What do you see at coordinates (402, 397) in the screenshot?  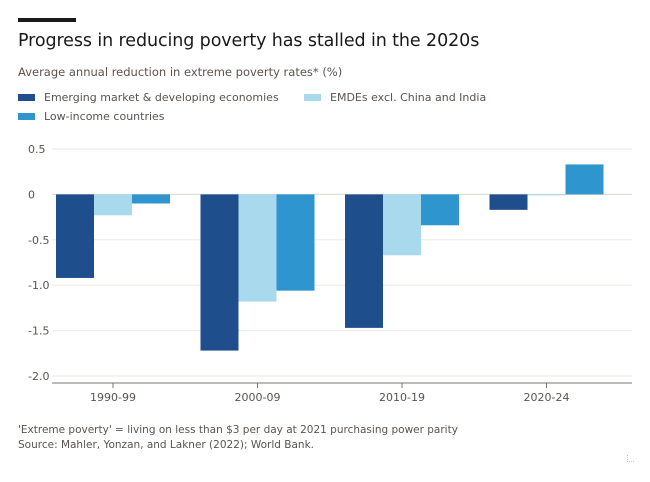 I see `x-tick-label: 2010-19` at bounding box center [402, 397].